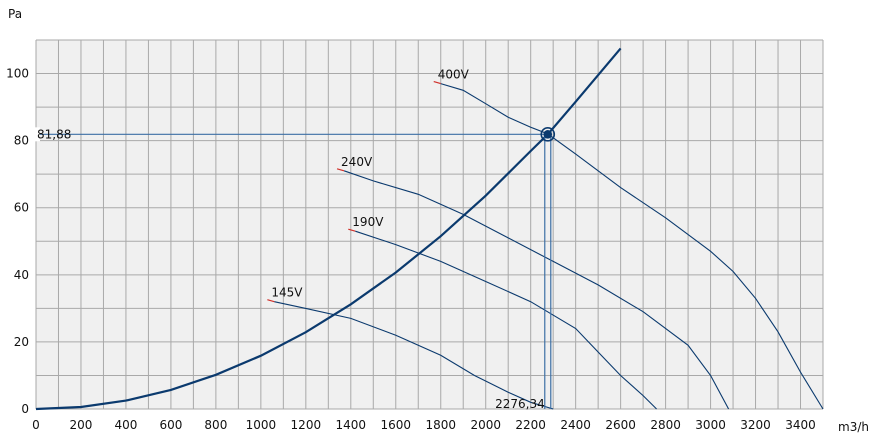 This screenshot has height=434, width=871. What do you see at coordinates (575, 425) in the screenshot?
I see `x-tick-label: 2400` at bounding box center [575, 425].